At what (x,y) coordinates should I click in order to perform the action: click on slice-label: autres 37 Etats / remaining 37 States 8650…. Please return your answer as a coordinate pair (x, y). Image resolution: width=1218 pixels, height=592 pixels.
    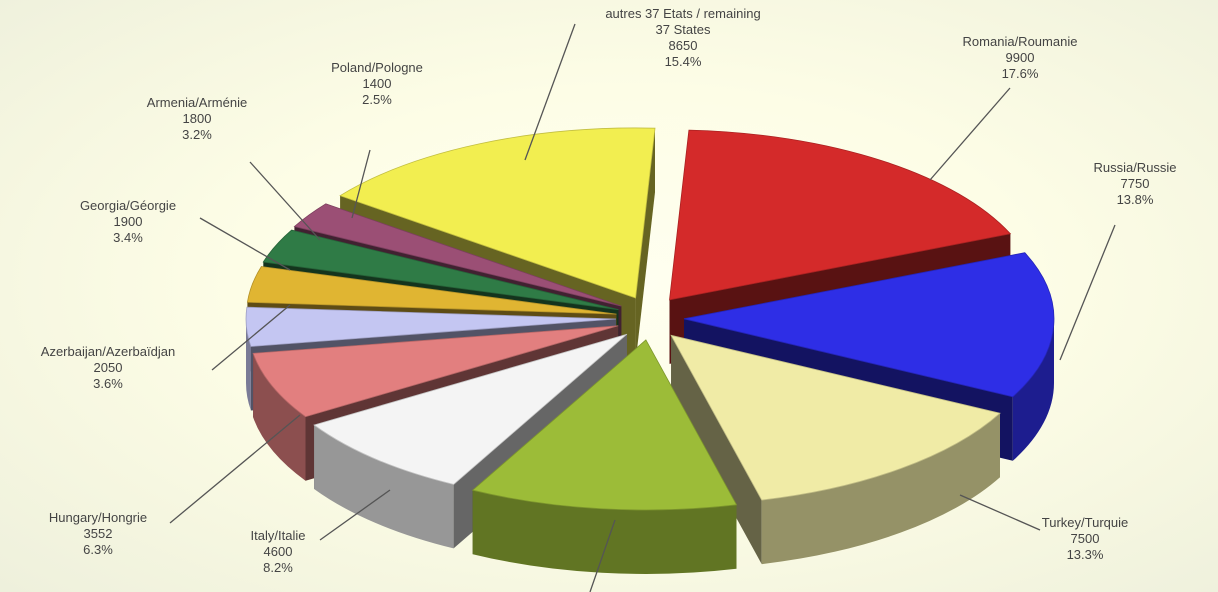
    Looking at the image, I should click on (682, 37).